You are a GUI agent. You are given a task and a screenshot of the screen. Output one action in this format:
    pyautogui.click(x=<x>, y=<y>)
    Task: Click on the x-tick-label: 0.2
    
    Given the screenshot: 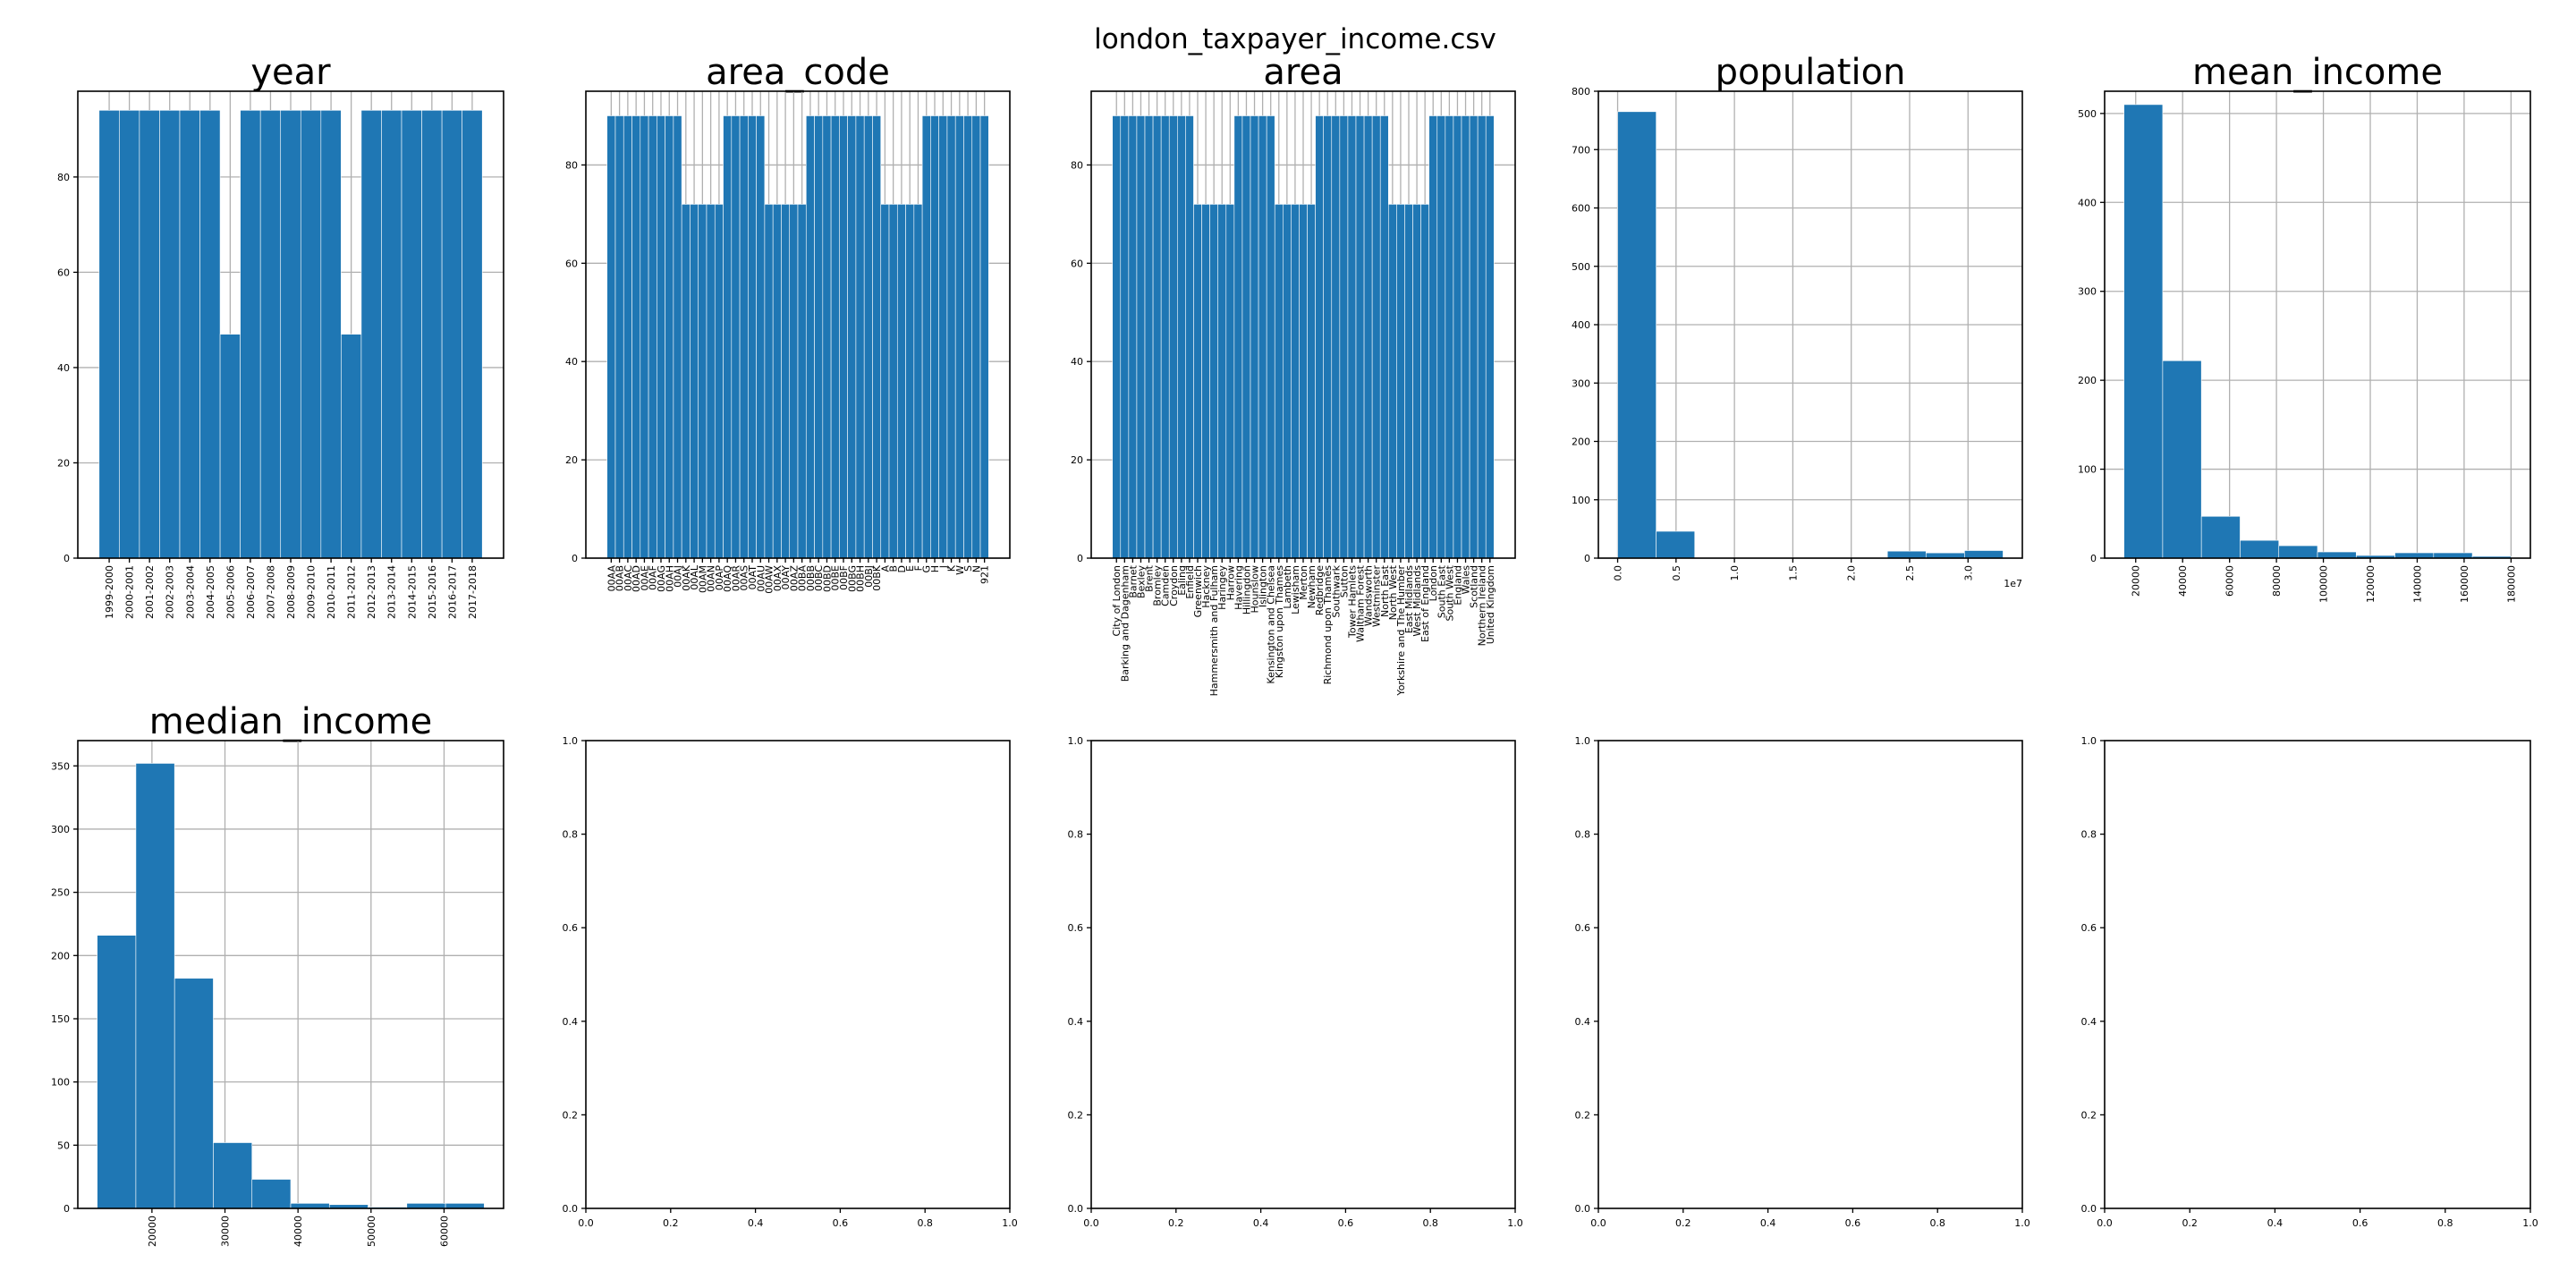 What is the action you would take?
    pyautogui.click(x=2190, y=1223)
    